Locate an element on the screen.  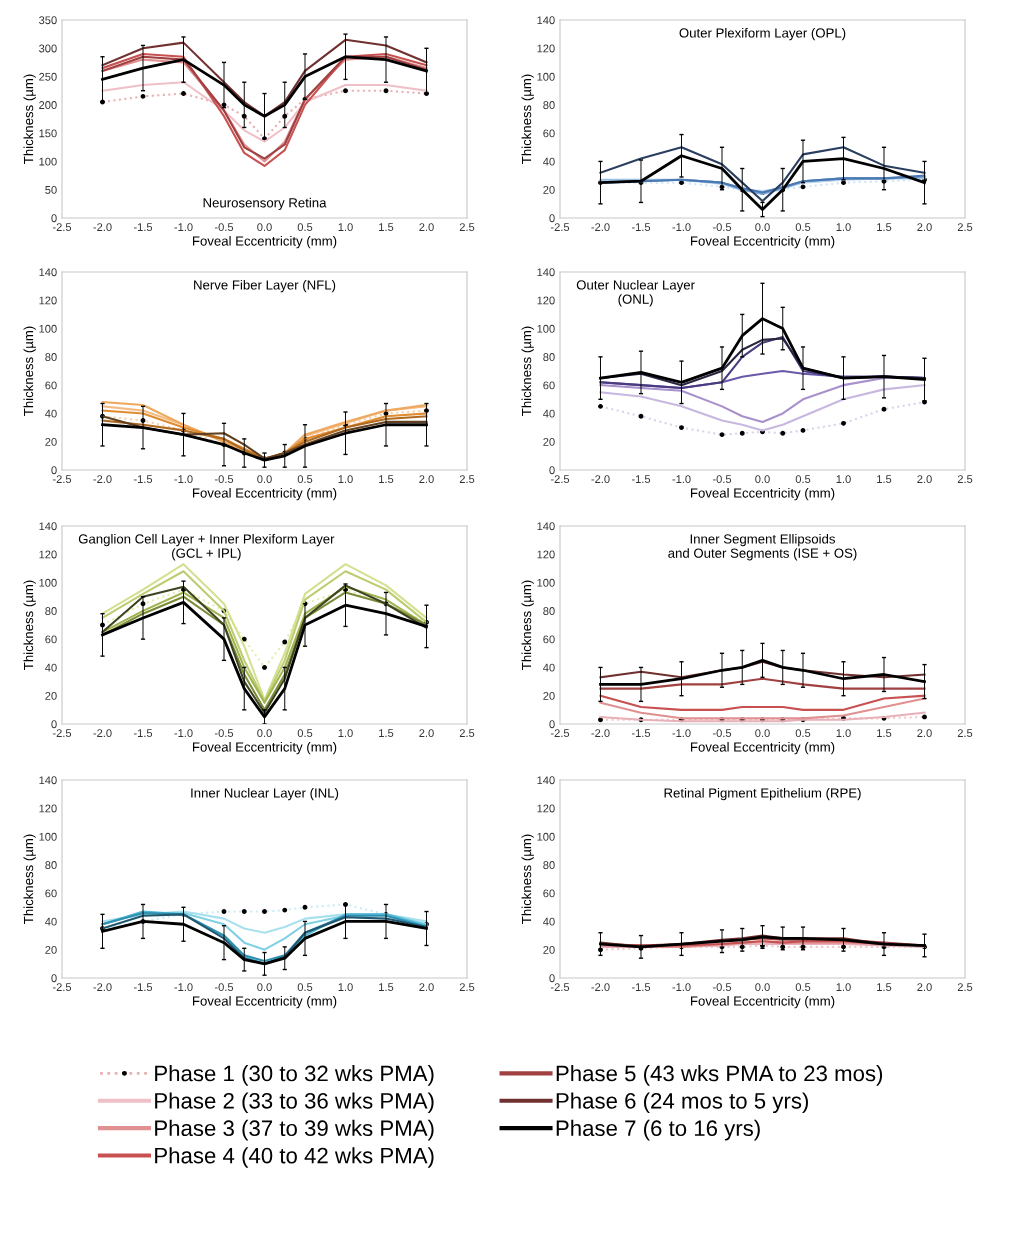
text: Inner Segment Ellipsoids and Outer Segments (ISE + OS) is located at coordinates (762, 547).